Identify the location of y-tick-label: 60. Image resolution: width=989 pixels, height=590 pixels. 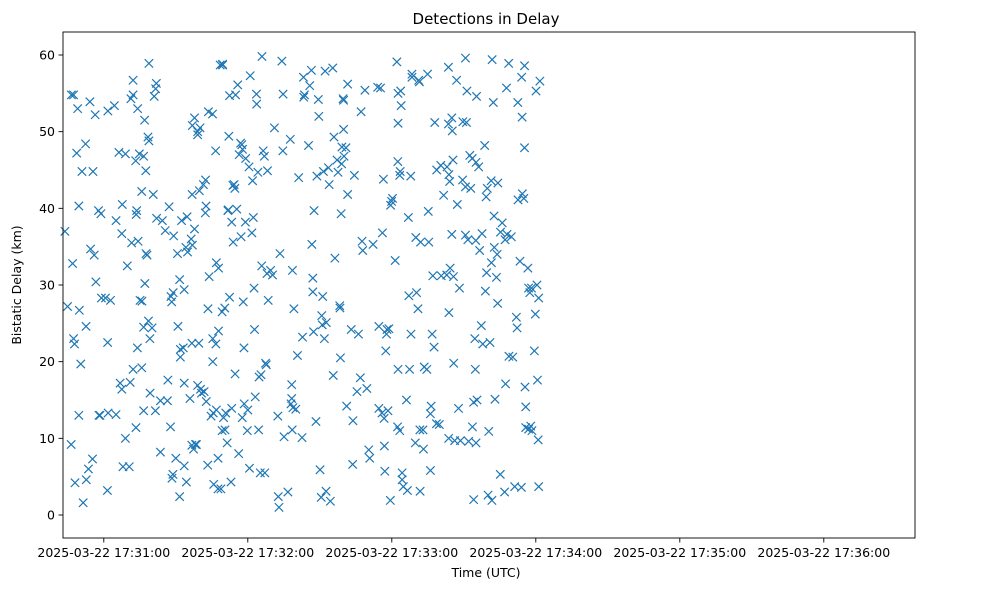
(47, 55).